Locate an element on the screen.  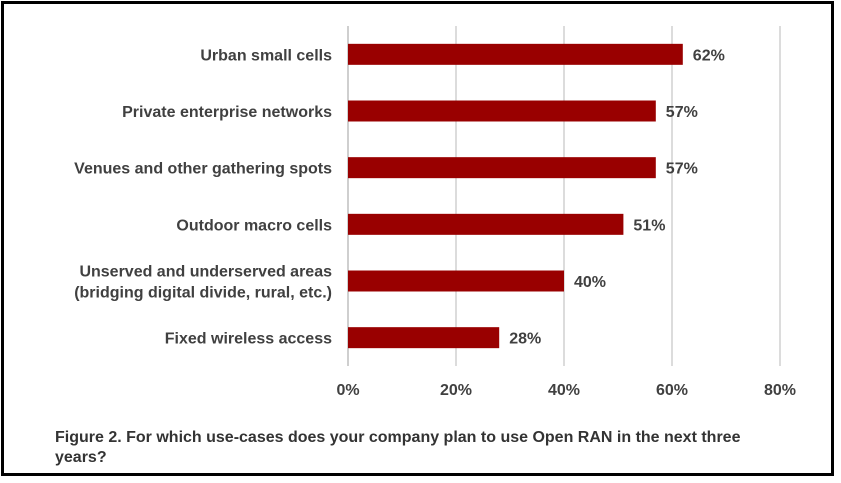
value-label: 62% is located at coordinates (709, 55).